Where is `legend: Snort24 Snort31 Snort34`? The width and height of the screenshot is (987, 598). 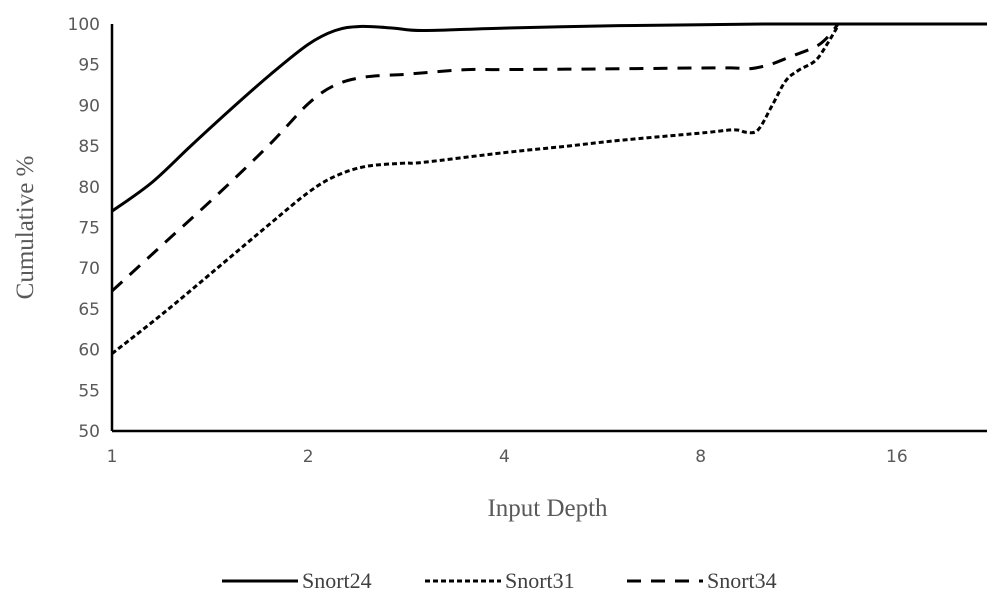
legend: Snort24 Snort31 Snort34 is located at coordinates (499, 580).